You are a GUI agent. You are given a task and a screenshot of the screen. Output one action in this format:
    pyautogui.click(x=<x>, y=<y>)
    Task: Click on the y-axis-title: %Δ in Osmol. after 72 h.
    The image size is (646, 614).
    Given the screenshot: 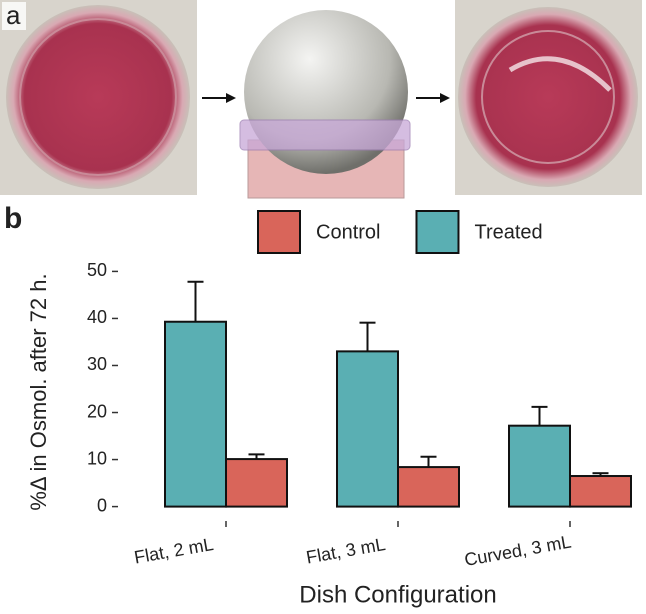 What is the action you would take?
    pyautogui.click(x=38, y=391)
    